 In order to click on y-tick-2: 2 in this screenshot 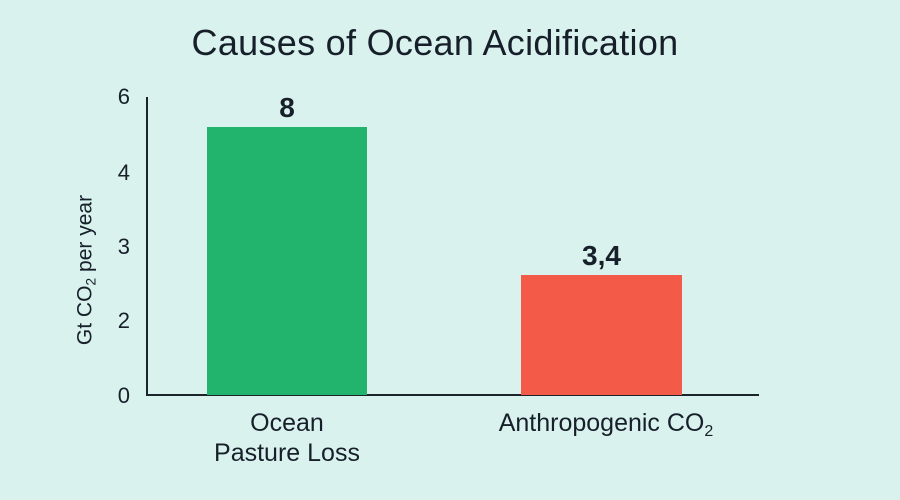, I will do `click(123, 320)`.